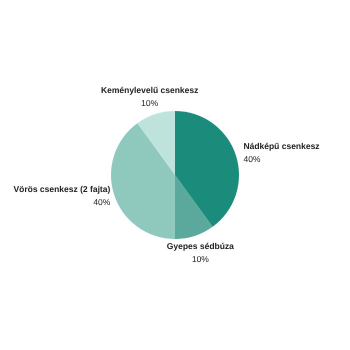  I want to click on slice-label: Gyepes sédbúza, so click(200, 245).